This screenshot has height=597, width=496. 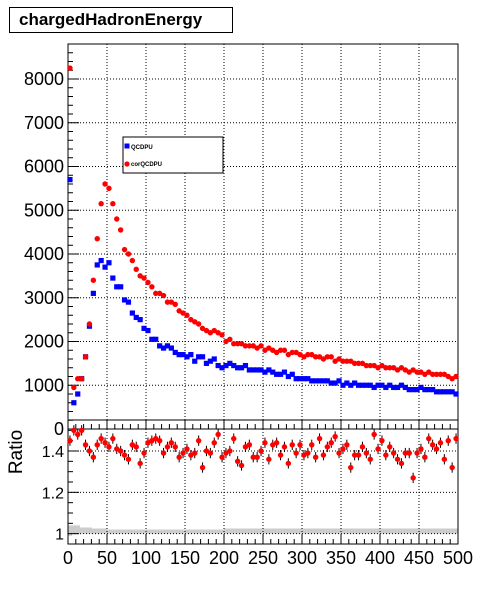 I want to click on x-tick-label: 150, so click(x=185, y=558).